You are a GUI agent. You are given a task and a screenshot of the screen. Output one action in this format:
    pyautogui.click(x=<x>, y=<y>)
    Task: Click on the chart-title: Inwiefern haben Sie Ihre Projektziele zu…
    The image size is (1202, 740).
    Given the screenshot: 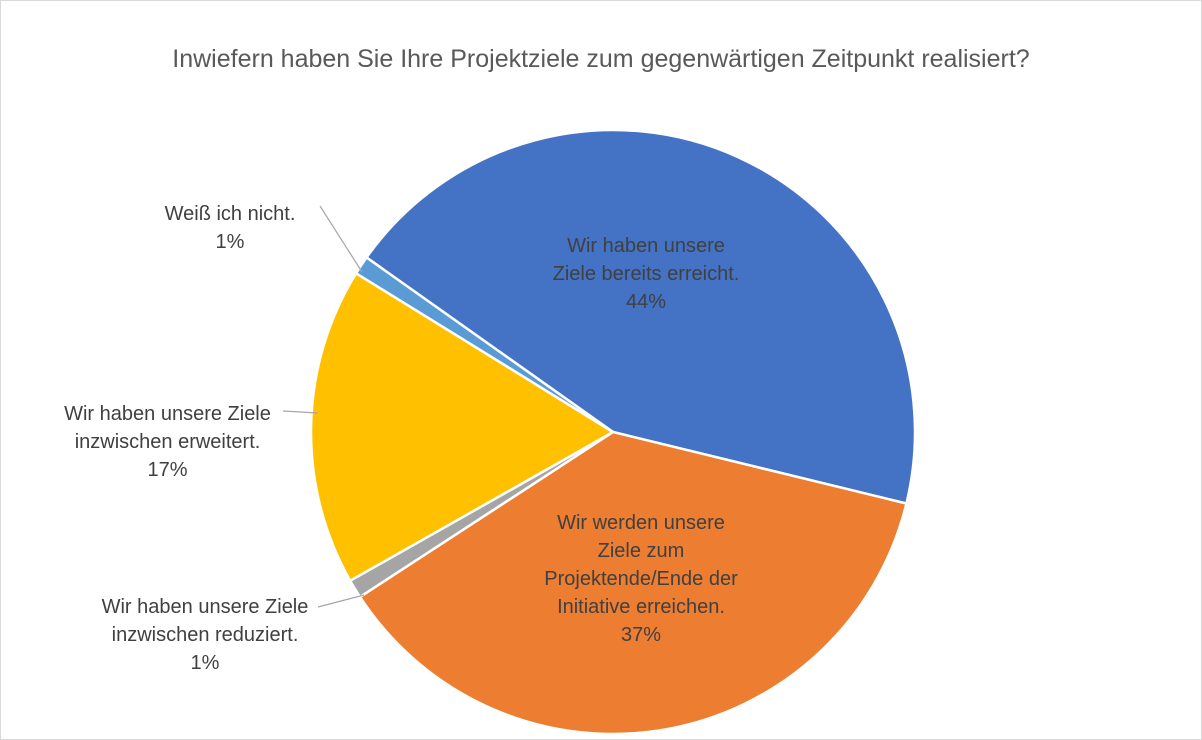 What is the action you would take?
    pyautogui.click(x=601, y=59)
    